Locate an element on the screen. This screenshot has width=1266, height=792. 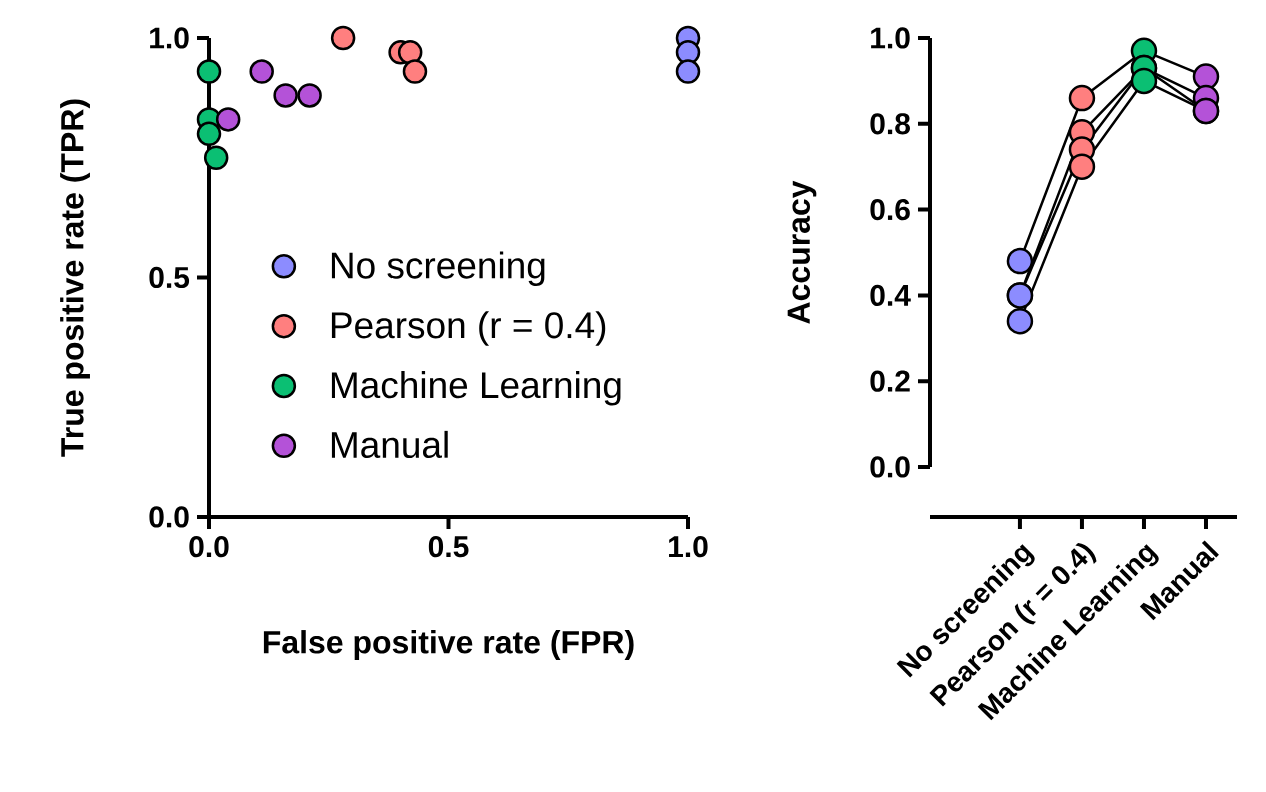
x-tick-label: 0.0 is located at coordinates (209, 547).